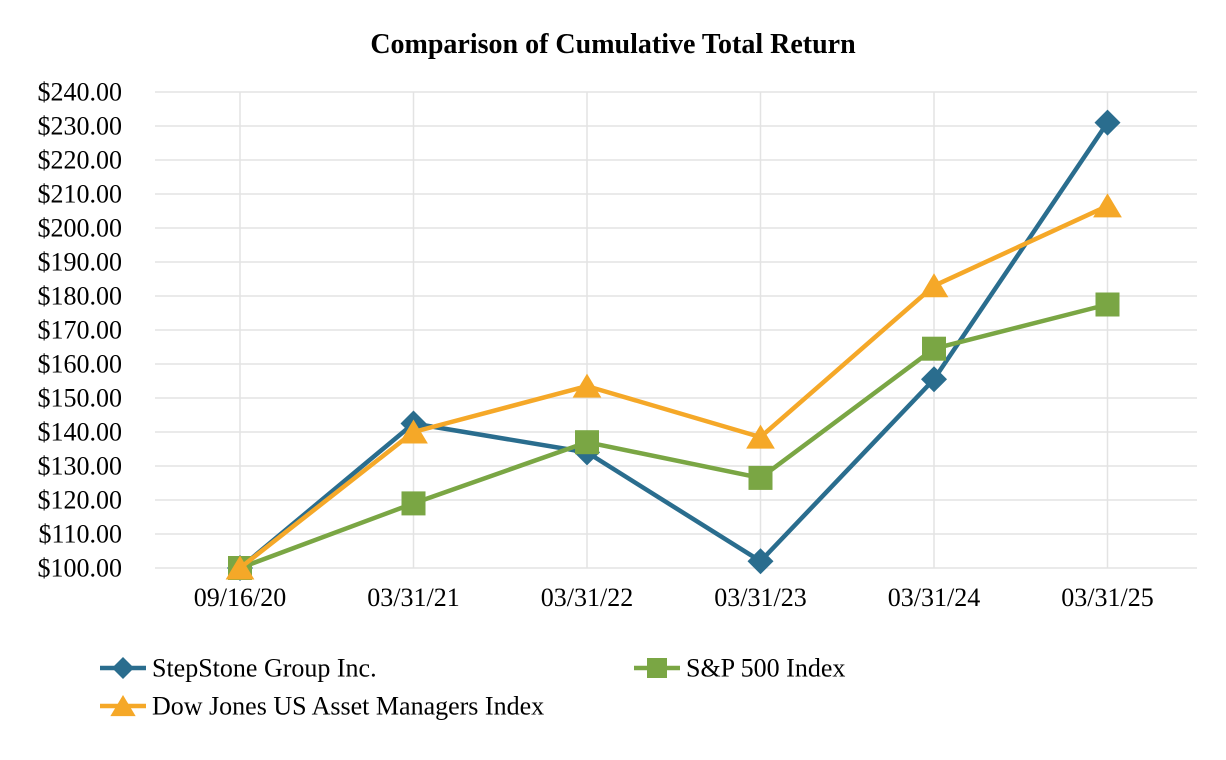 The height and width of the screenshot is (760, 1226). Describe the element at coordinates (80, 398) in the screenshot. I see `y-tick-label: $150.00` at that location.